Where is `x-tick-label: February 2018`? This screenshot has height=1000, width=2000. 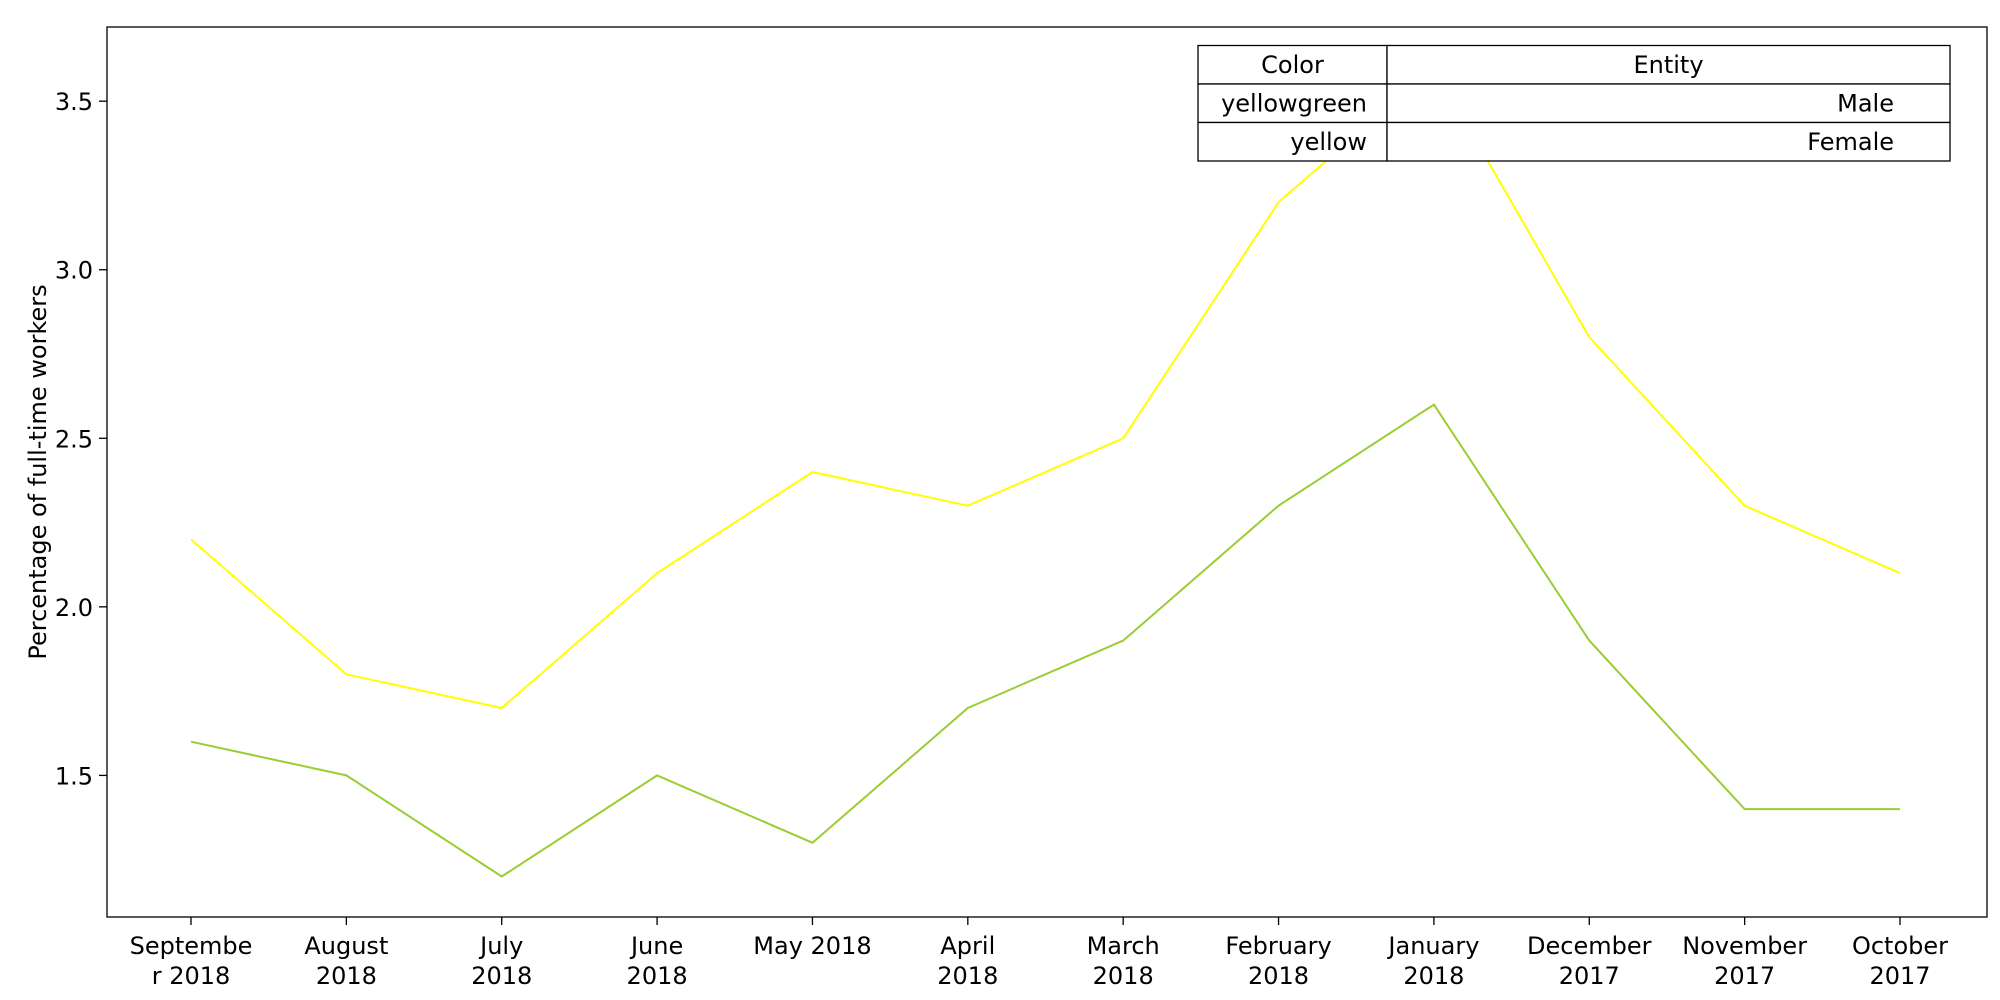
x-tick-label: February 2018 is located at coordinates (1278, 961).